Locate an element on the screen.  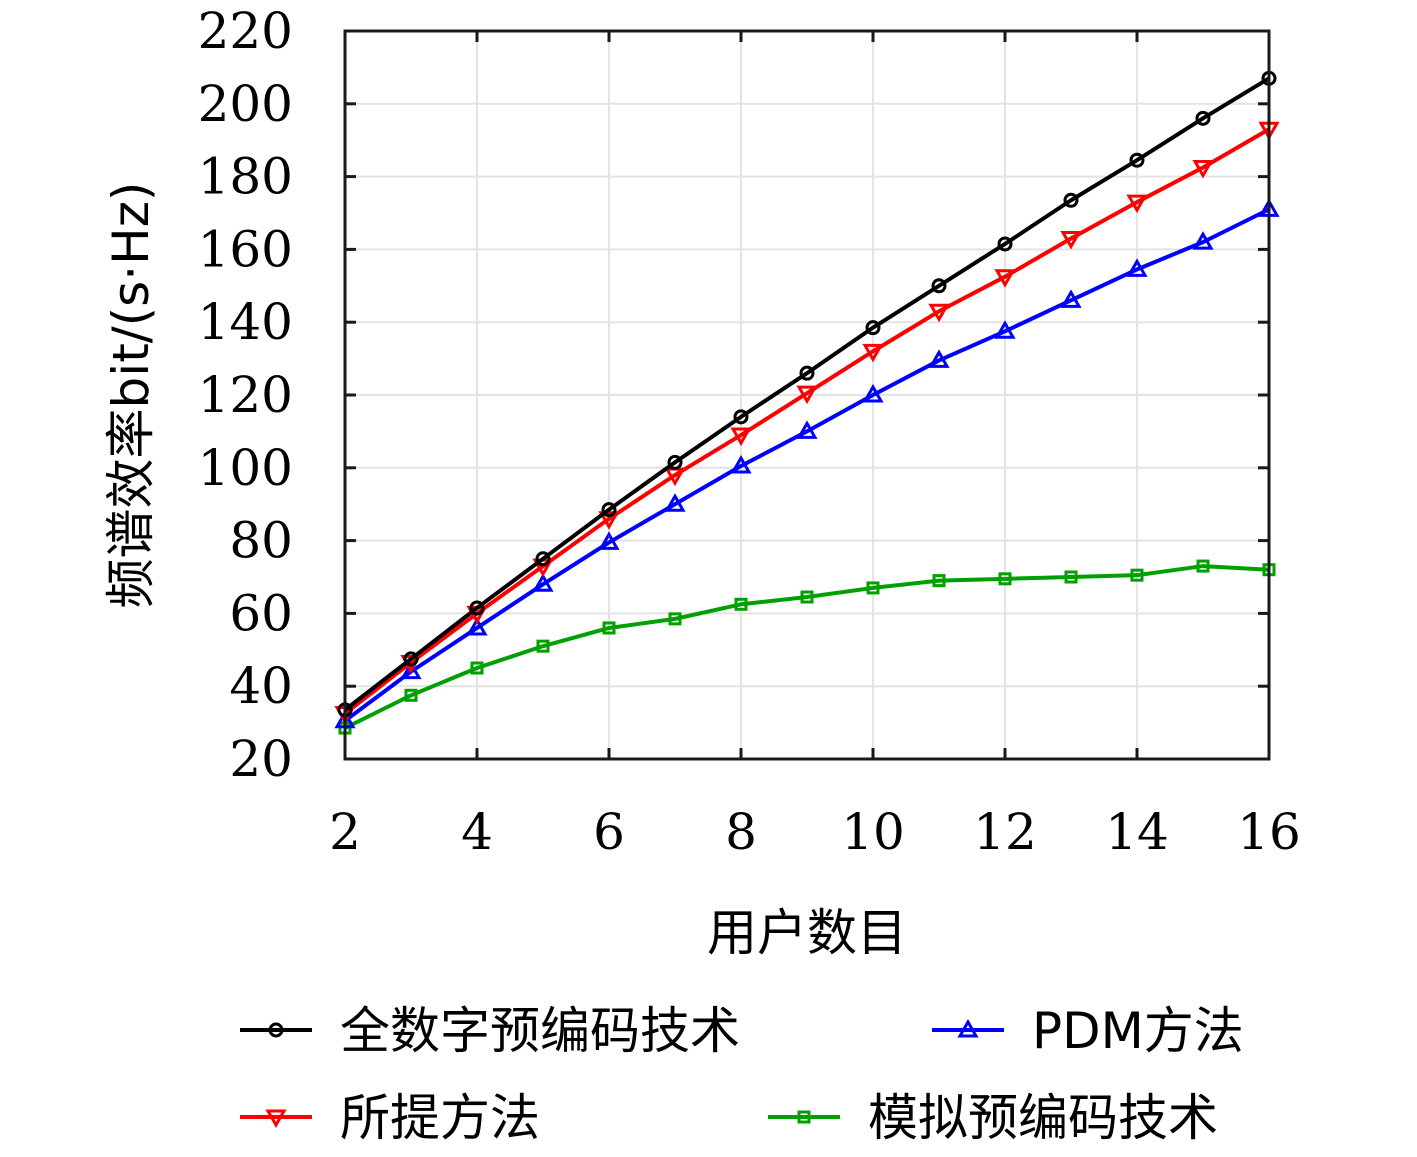
y-tick-label: 60 is located at coordinates (261, 613).